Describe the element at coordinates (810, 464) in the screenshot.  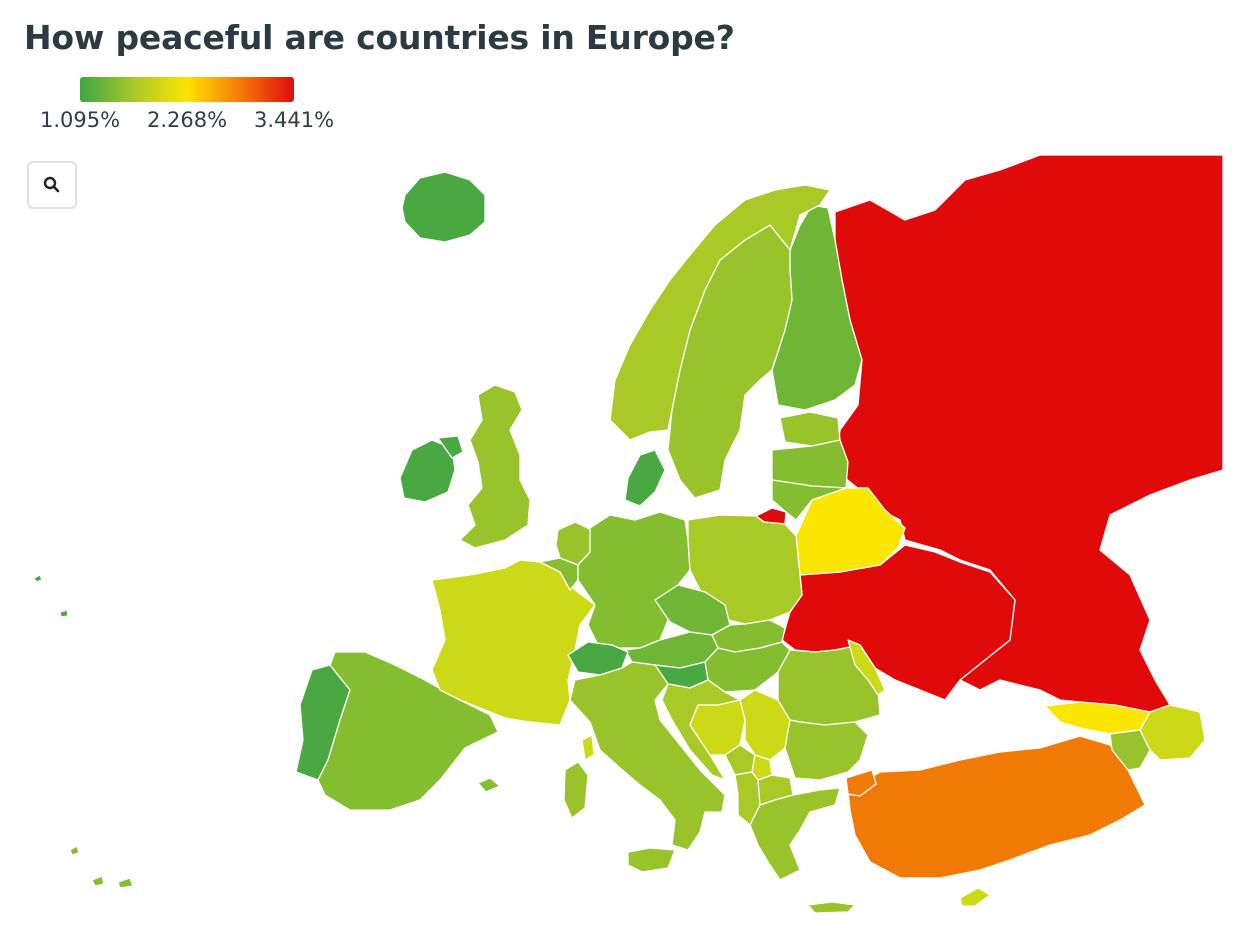
I see `country-latvia` at that location.